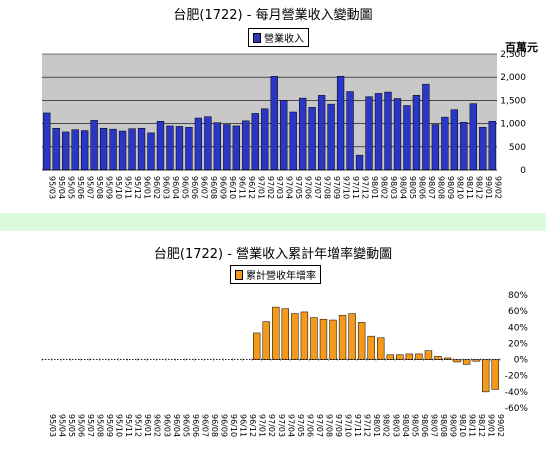 This screenshot has width=546, height=451. I want to click on revenue-xtick-label: 98/04, so click(402, 187).